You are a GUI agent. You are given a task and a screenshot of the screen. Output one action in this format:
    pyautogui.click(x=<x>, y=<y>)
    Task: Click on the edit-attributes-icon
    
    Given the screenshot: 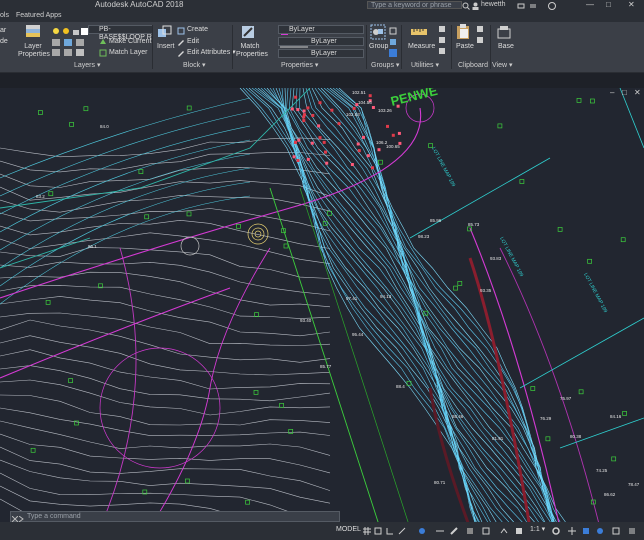 What is the action you would take?
    pyautogui.click(x=181, y=54)
    